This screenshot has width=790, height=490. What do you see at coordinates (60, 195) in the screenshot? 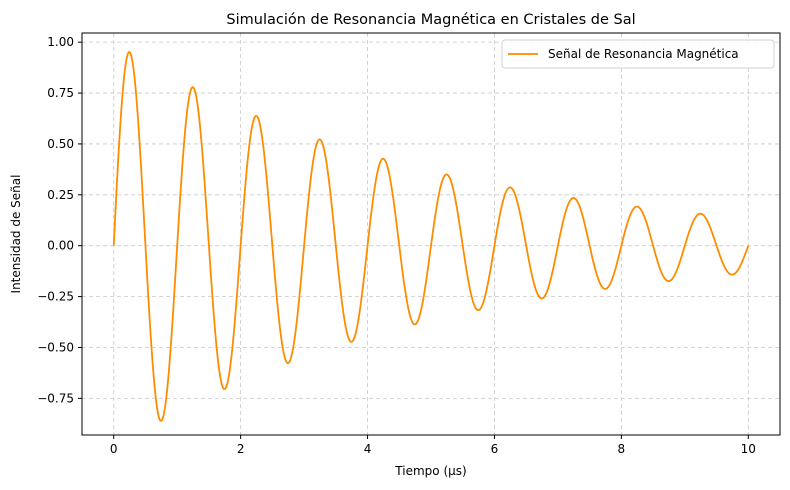
I see `y-tick-label: 0.25` at bounding box center [60, 195].